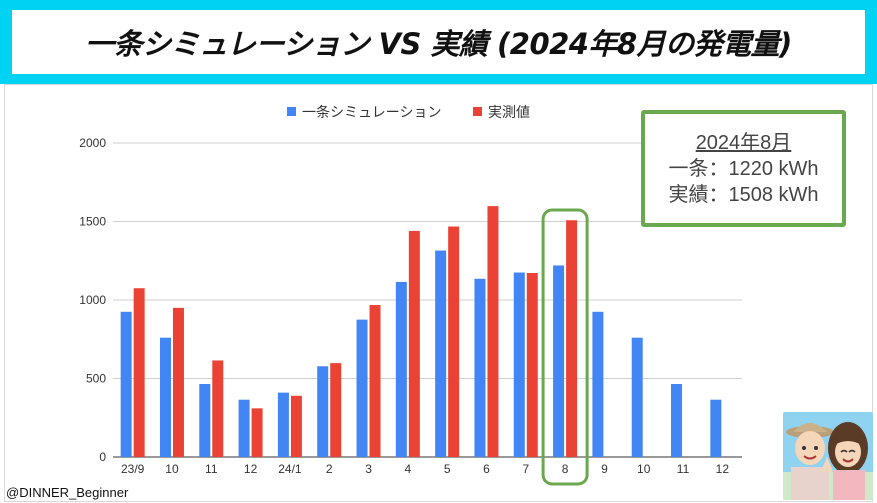 The image size is (877, 503). What do you see at coordinates (828, 456) in the screenshot?
I see `avatar-illustration` at bounding box center [828, 456].